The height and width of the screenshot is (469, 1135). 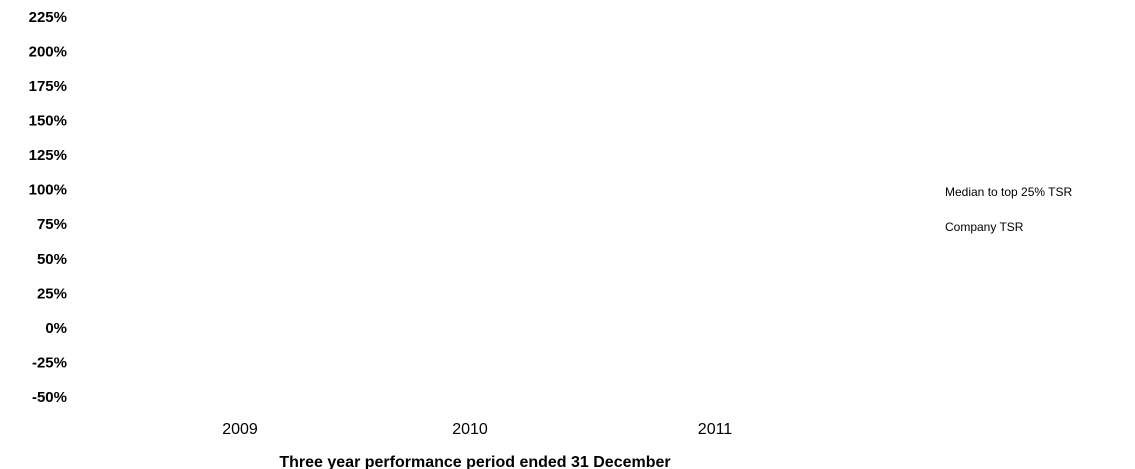 What do you see at coordinates (52, 224) in the screenshot?
I see `y-tick-label: 75%` at bounding box center [52, 224].